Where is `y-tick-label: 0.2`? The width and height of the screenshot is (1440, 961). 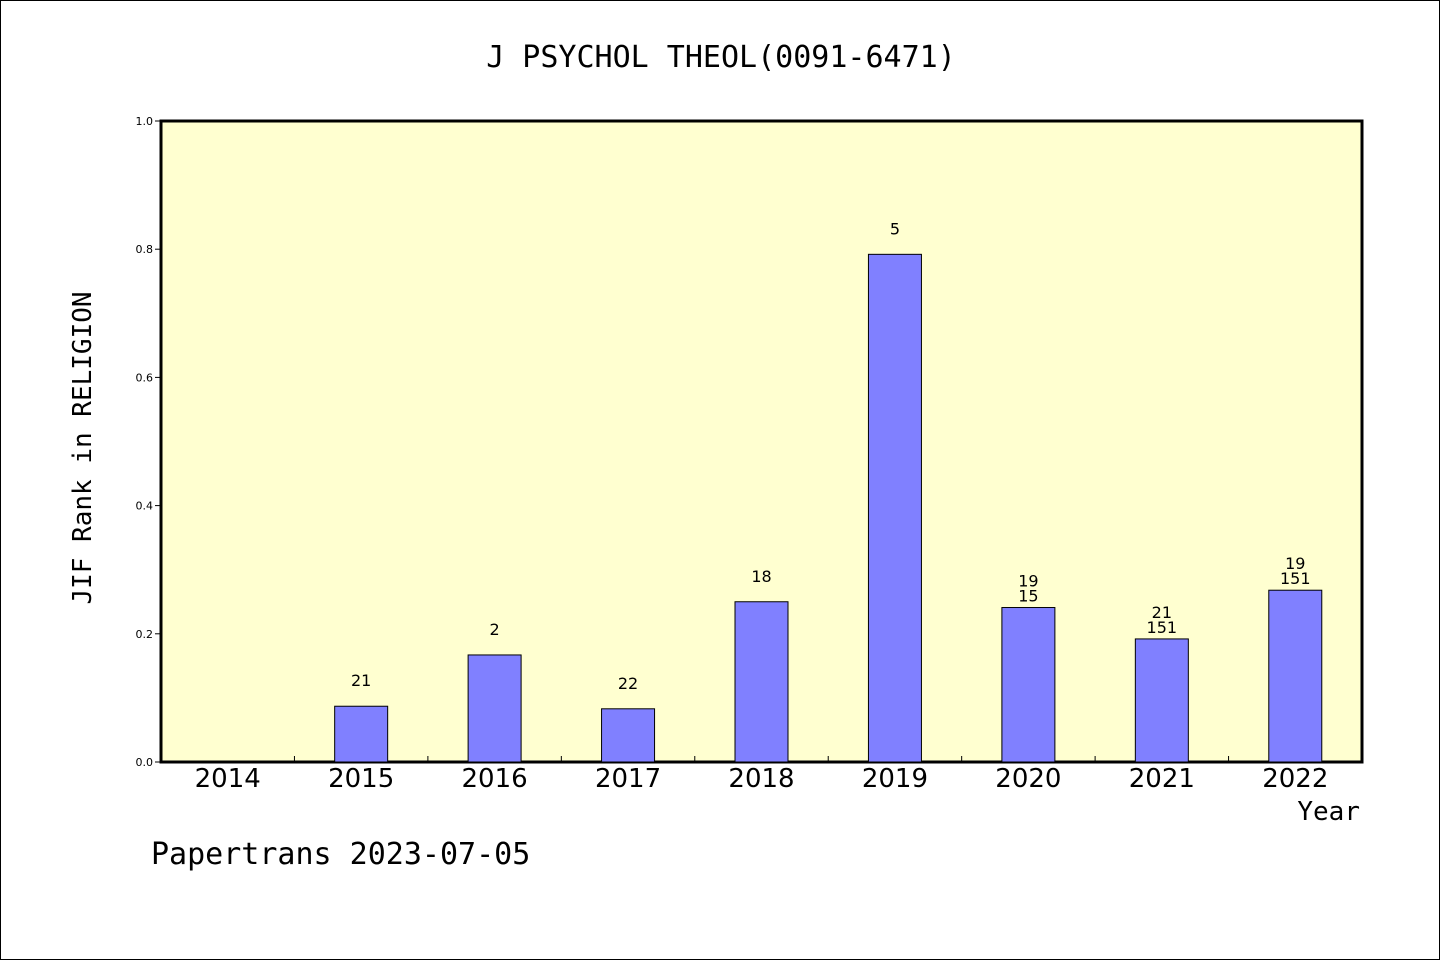
y-tick-label: 0.2 is located at coordinates (145, 634).